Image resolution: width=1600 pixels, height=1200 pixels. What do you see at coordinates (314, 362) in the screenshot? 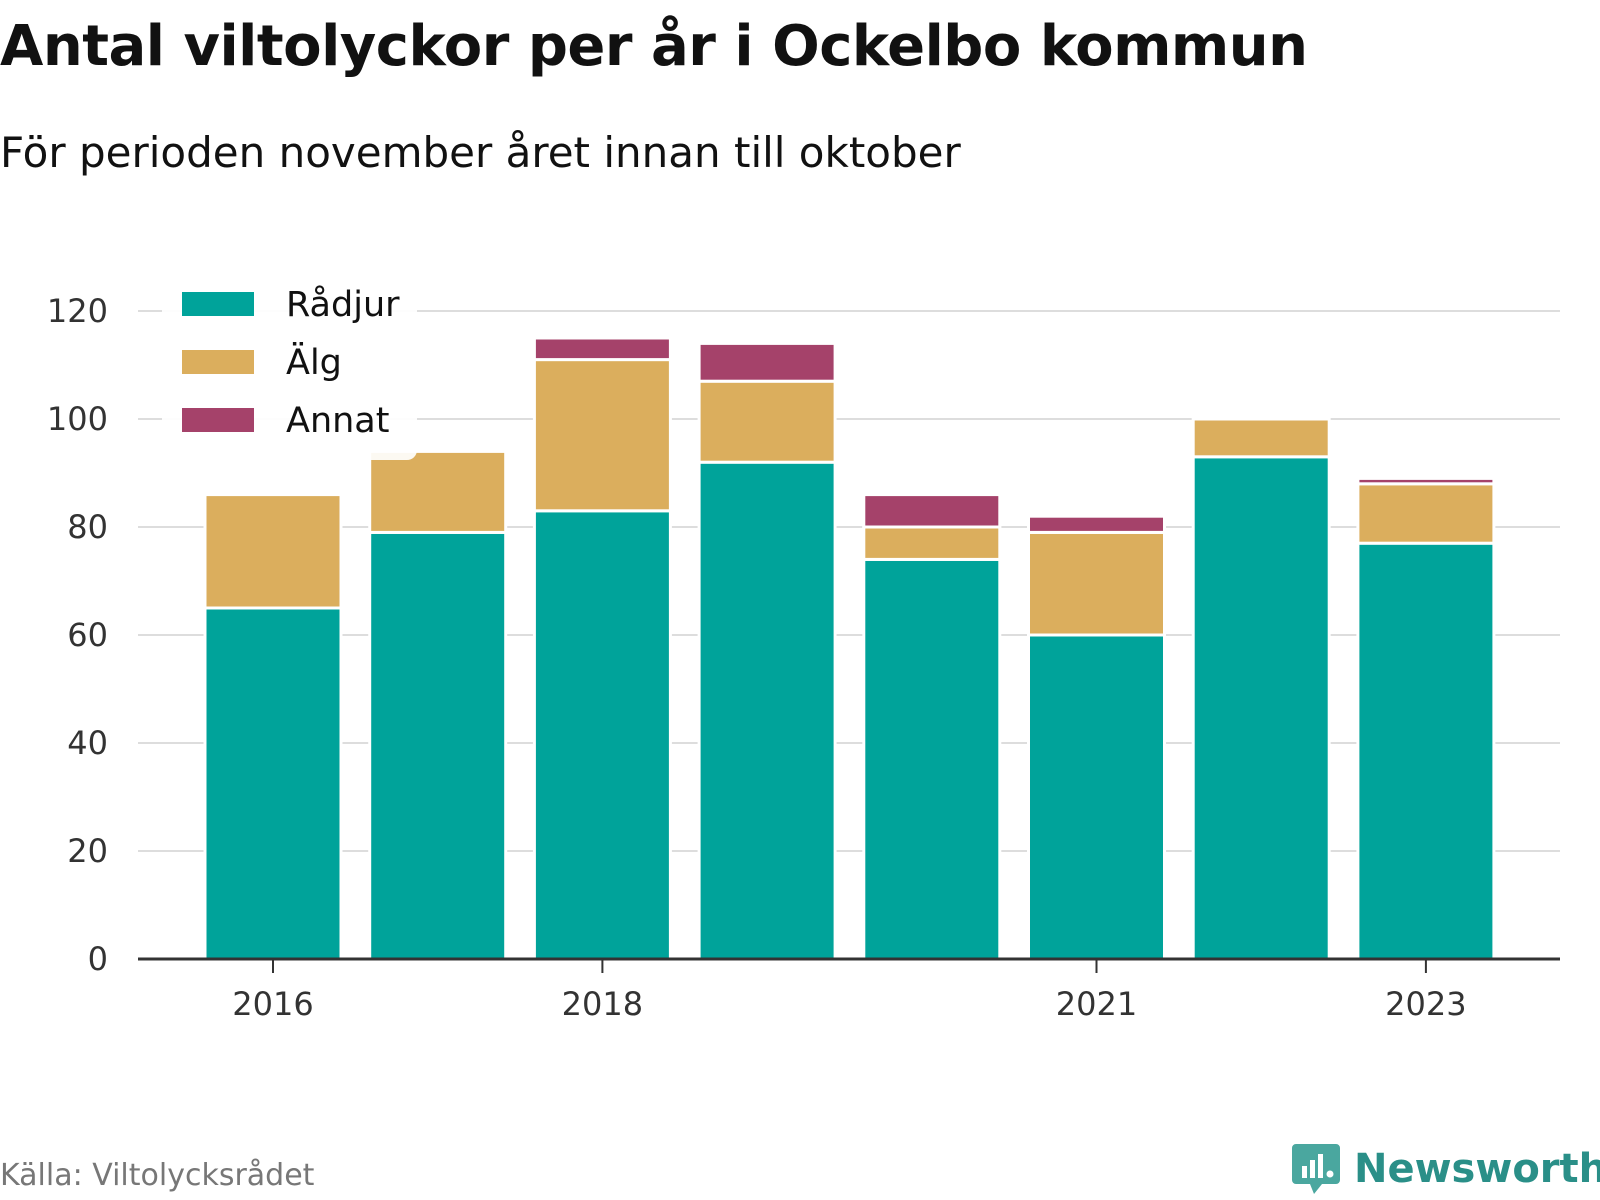
I see `legend-label-Älg: Älg` at bounding box center [314, 362].